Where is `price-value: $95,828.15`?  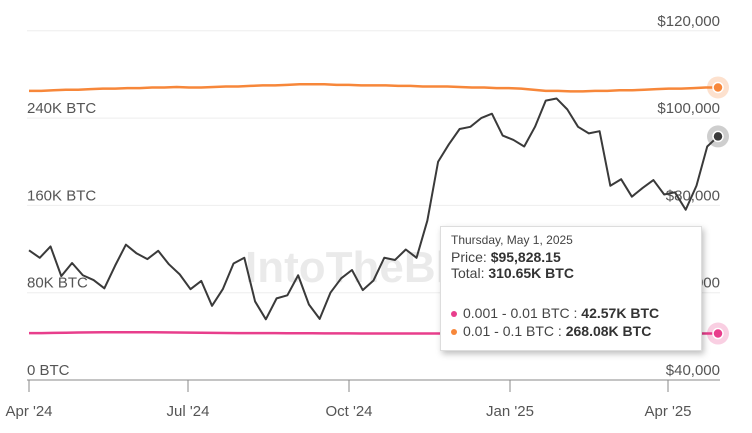 price-value: $95,828.15 is located at coordinates (525, 257).